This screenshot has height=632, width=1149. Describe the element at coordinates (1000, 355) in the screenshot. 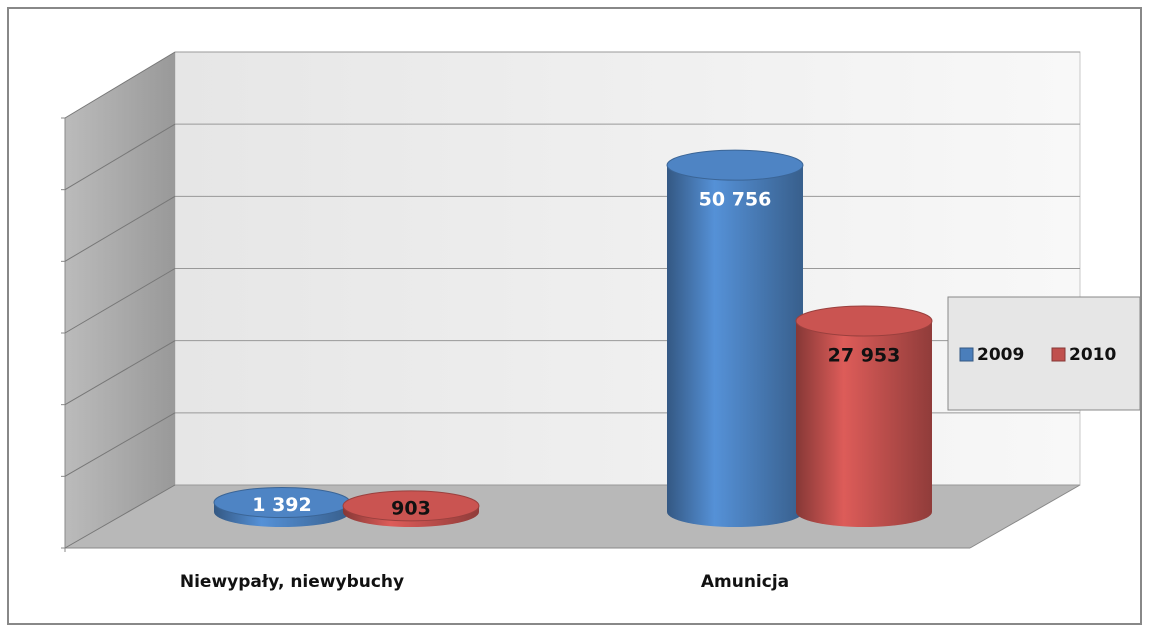

I see `legend-label: 2009` at that location.